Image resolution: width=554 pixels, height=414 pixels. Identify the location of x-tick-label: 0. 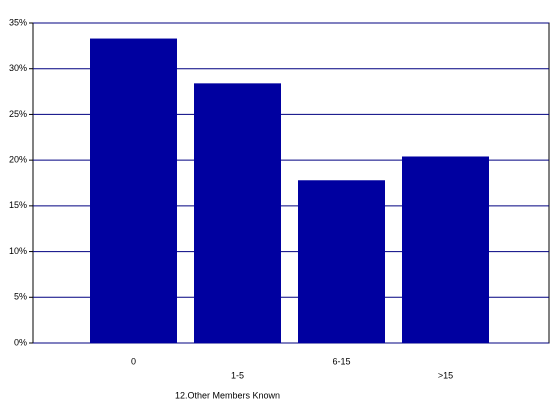
(133, 361).